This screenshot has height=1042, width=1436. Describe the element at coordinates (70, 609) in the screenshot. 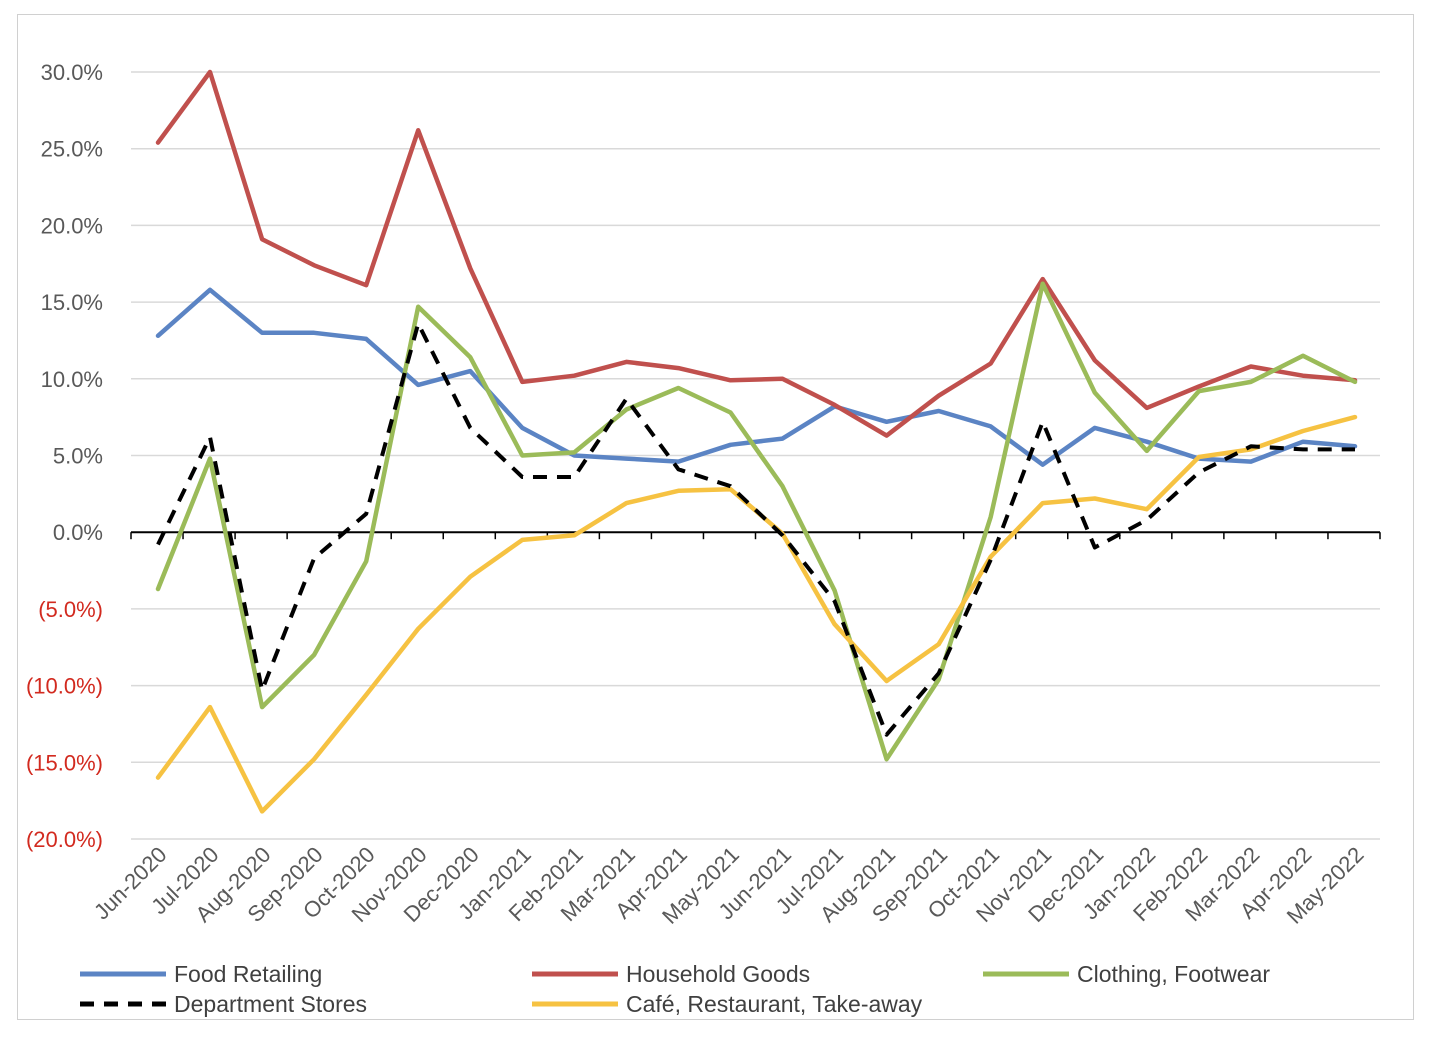

I see `y-tick-label: (5.0%)` at that location.